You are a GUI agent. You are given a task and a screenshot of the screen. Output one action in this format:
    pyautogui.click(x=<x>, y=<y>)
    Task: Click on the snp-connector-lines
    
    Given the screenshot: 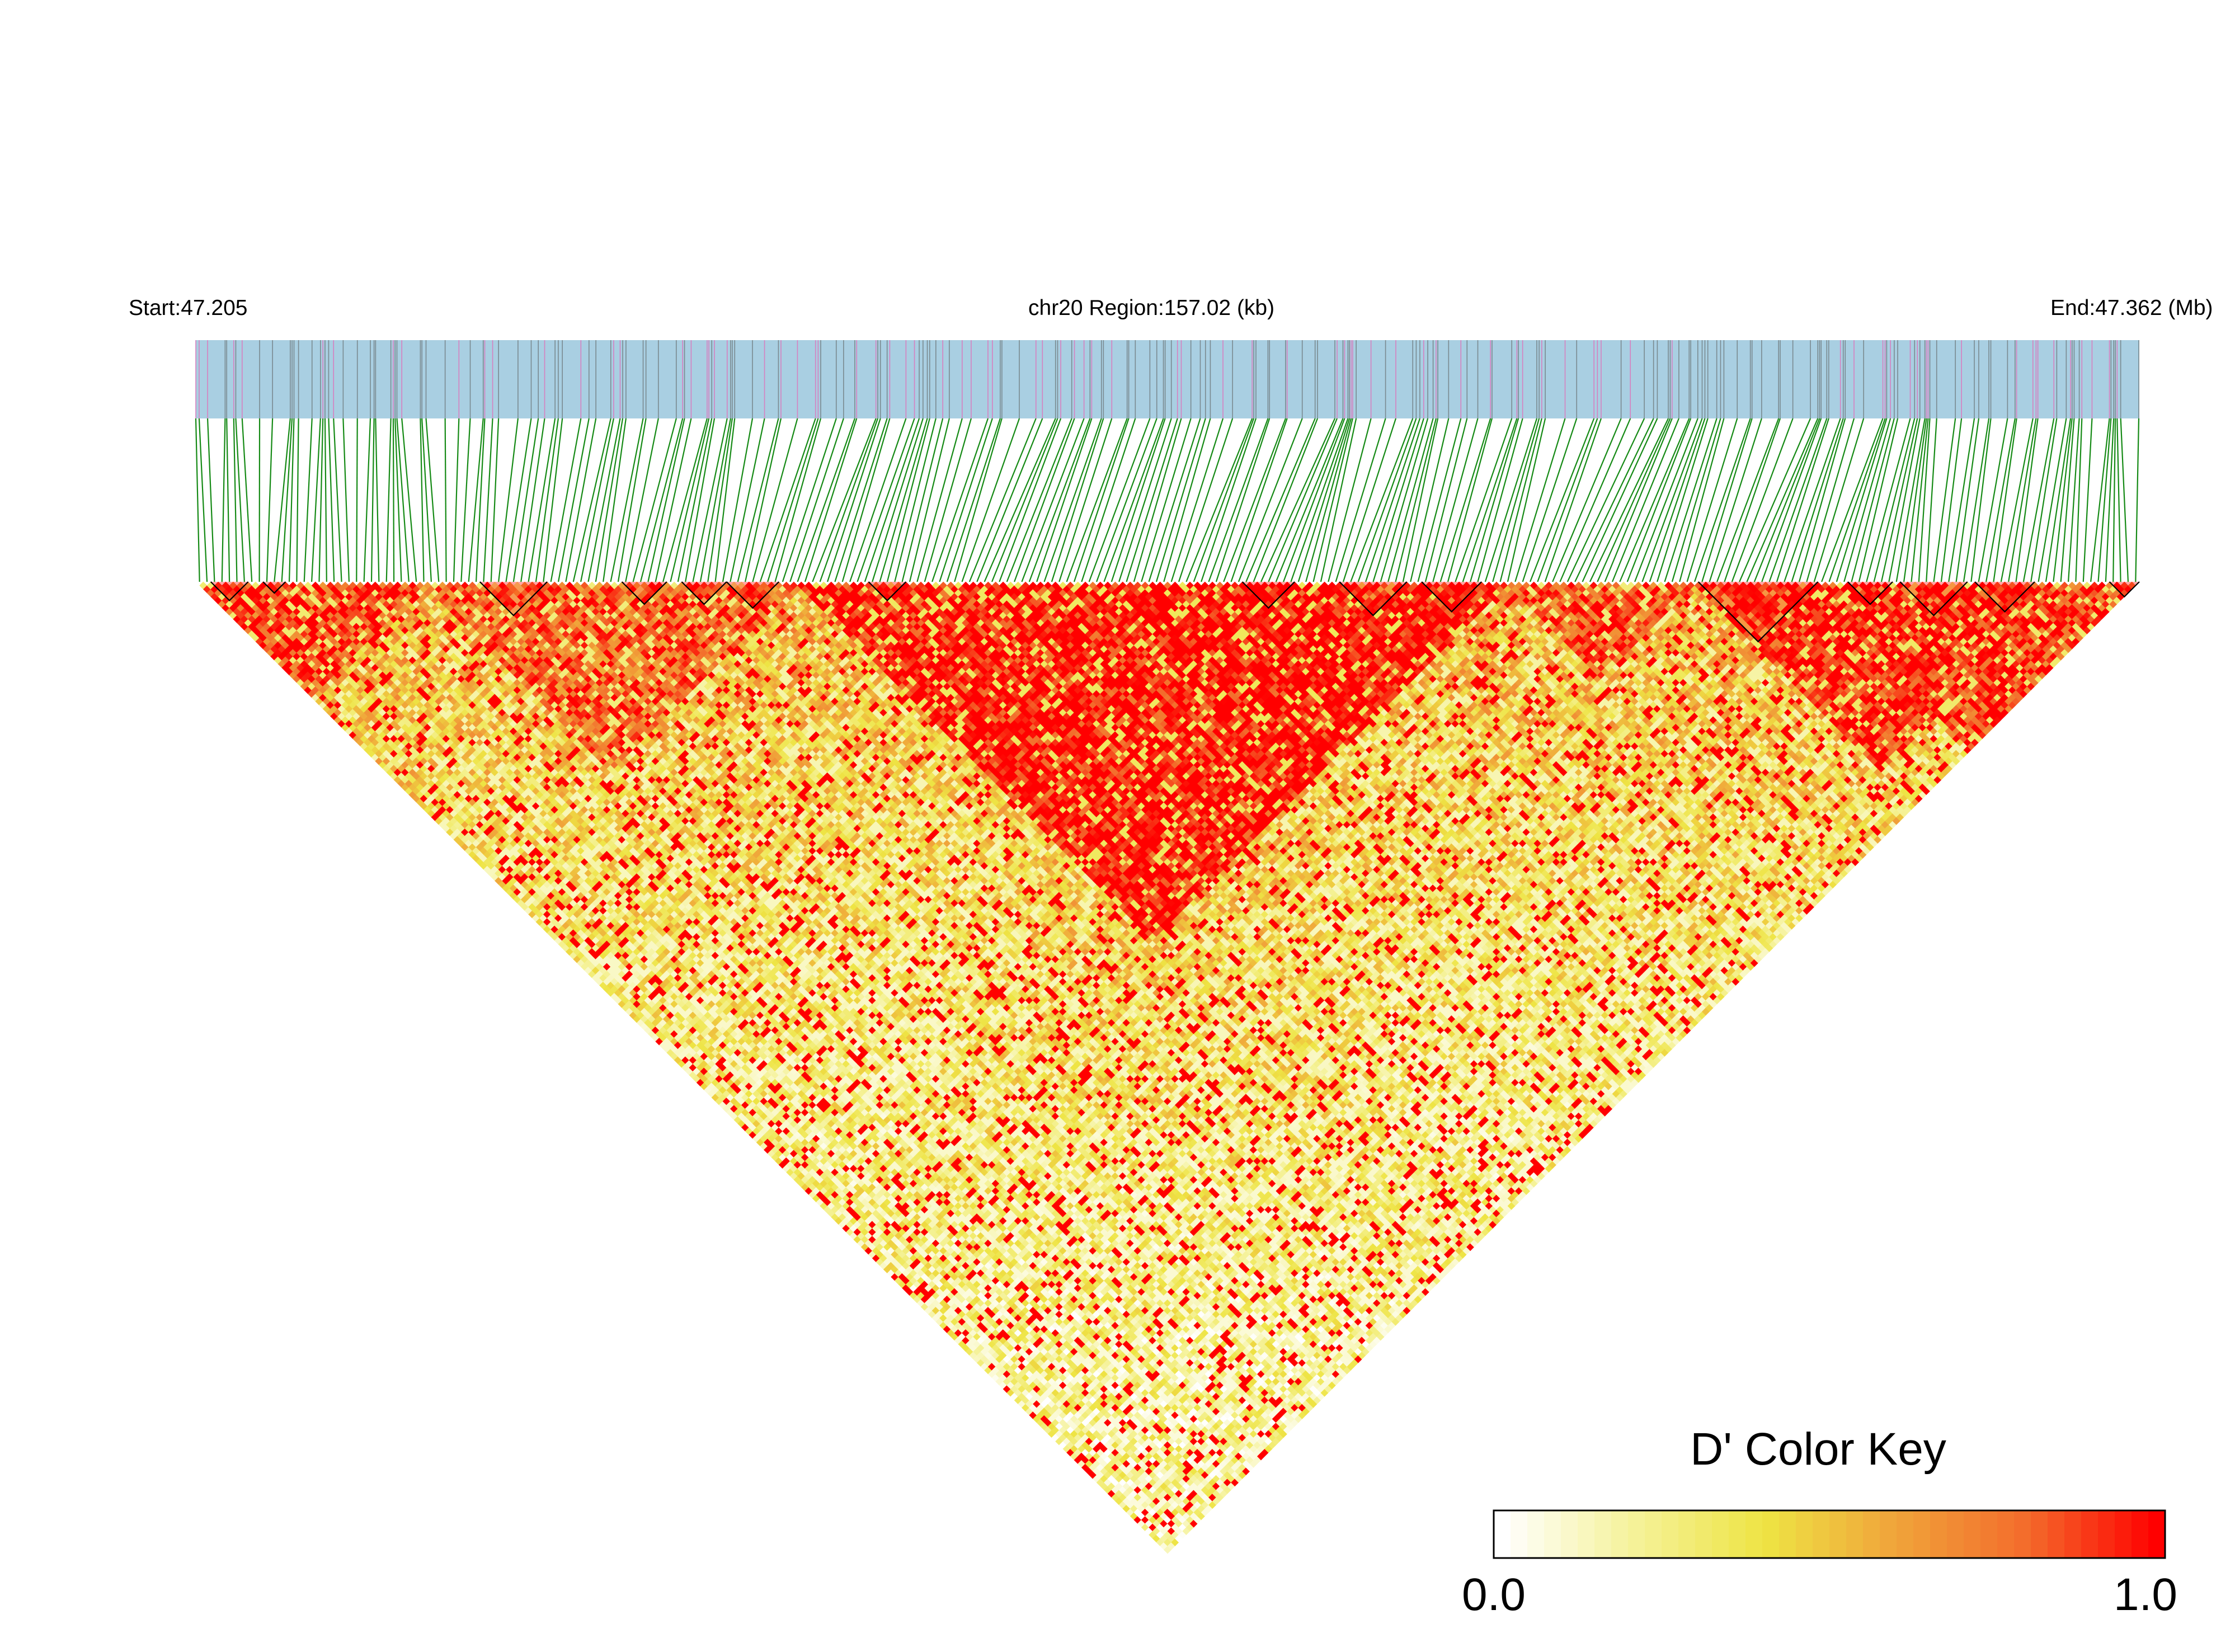 What is the action you would take?
    pyautogui.click(x=1167, y=500)
    